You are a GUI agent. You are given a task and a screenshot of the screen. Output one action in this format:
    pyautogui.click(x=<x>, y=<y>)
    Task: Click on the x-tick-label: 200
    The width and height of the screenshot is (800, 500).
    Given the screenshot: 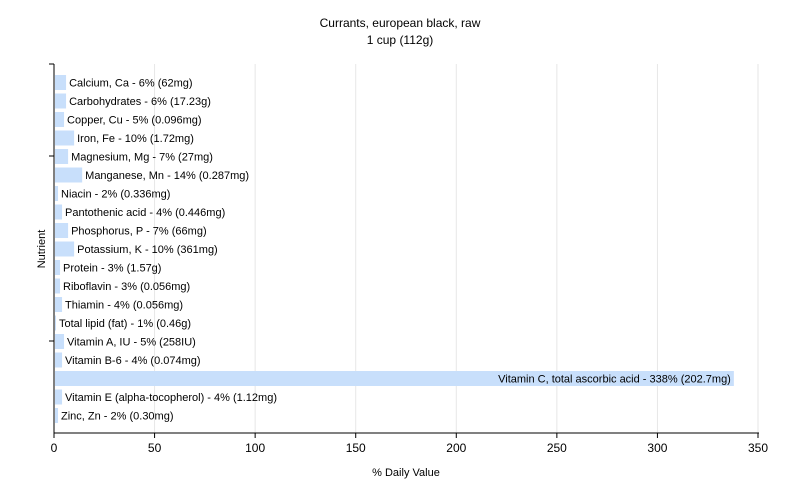 What is the action you would take?
    pyautogui.click(x=456, y=448)
    